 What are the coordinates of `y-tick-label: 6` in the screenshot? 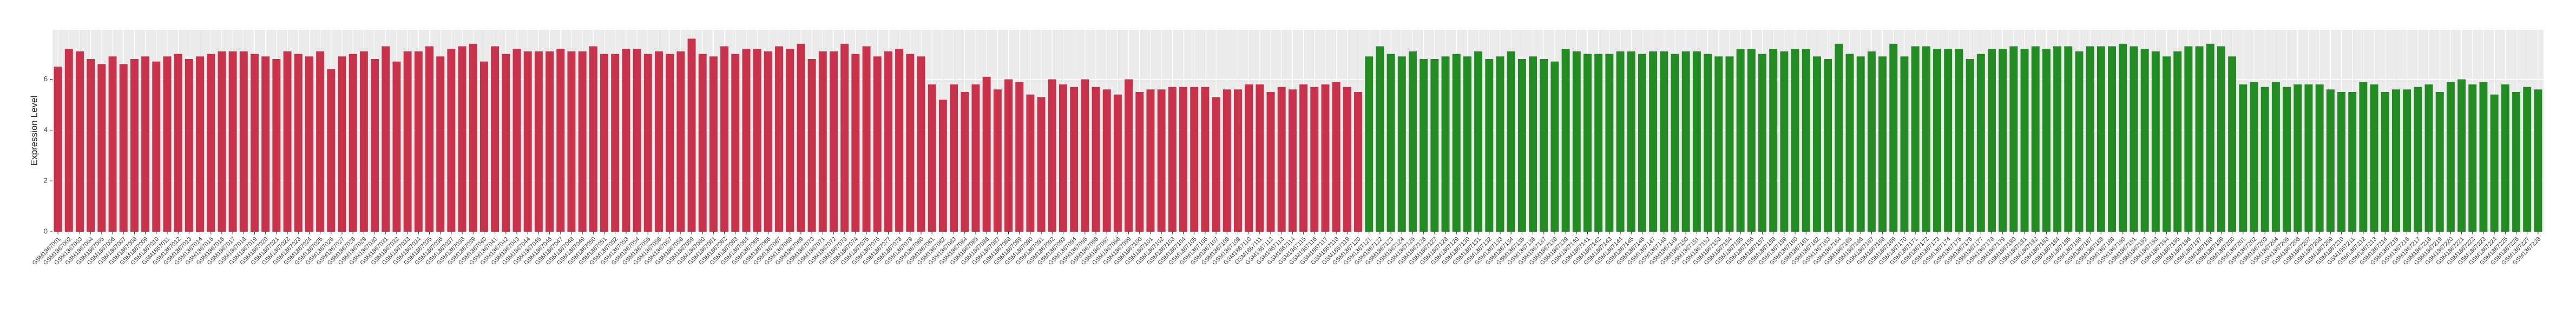 It's located at (46, 79).